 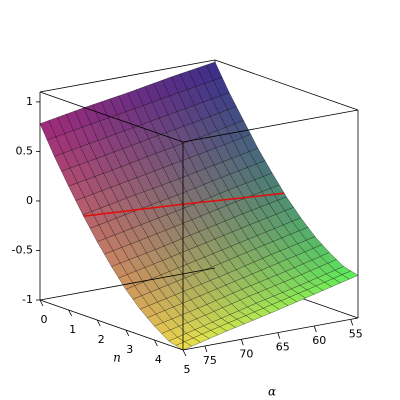 I want to click on y-tick-label: 60, so click(x=319, y=340).